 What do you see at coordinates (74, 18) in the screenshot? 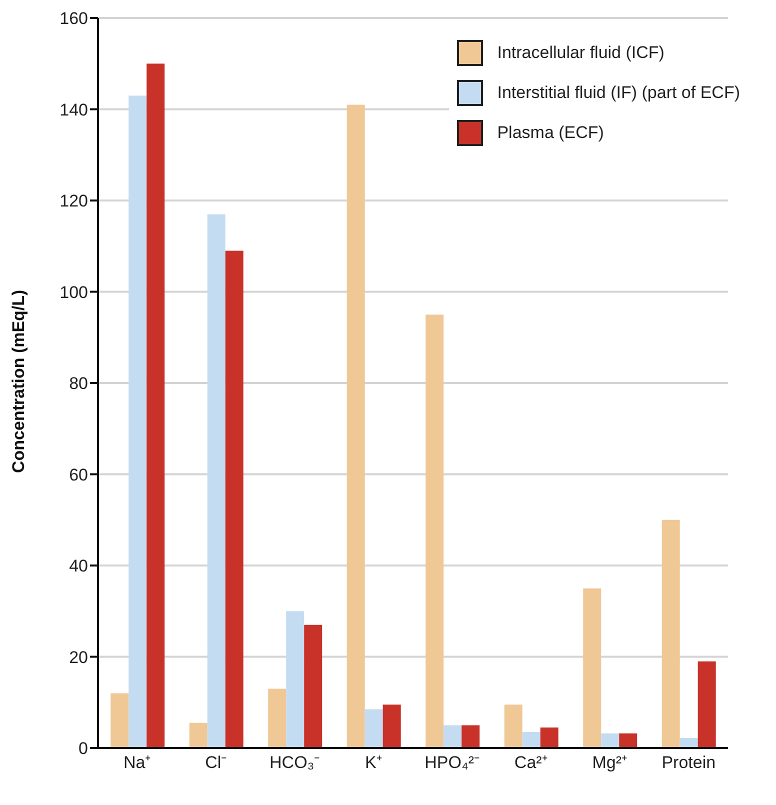
I see `y-tick-label: 160` at bounding box center [74, 18].